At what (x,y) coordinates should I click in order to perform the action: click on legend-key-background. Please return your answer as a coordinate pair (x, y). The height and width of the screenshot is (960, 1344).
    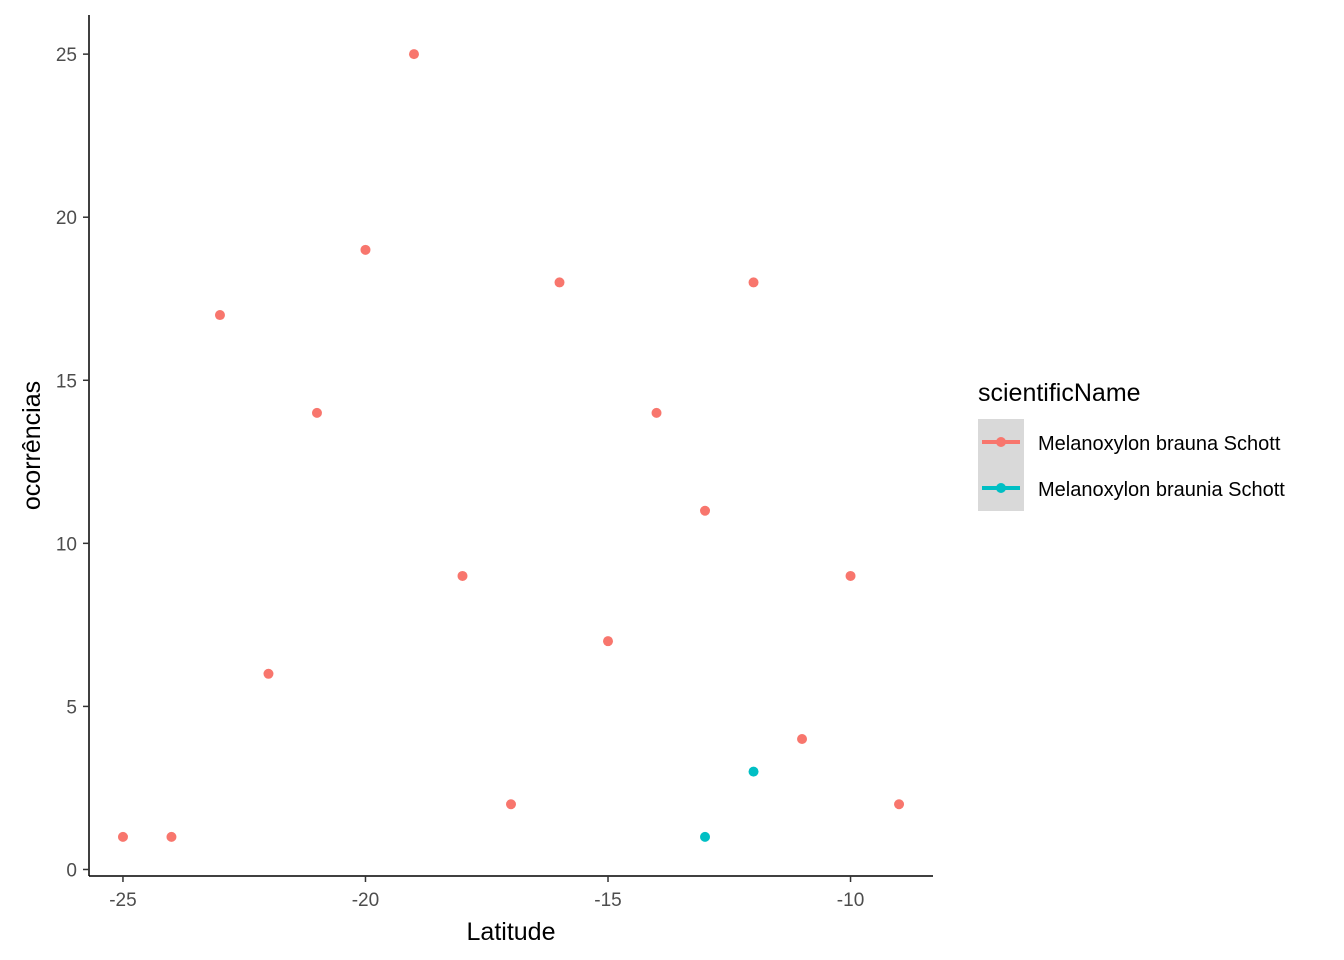
    Looking at the image, I should click on (1001, 465).